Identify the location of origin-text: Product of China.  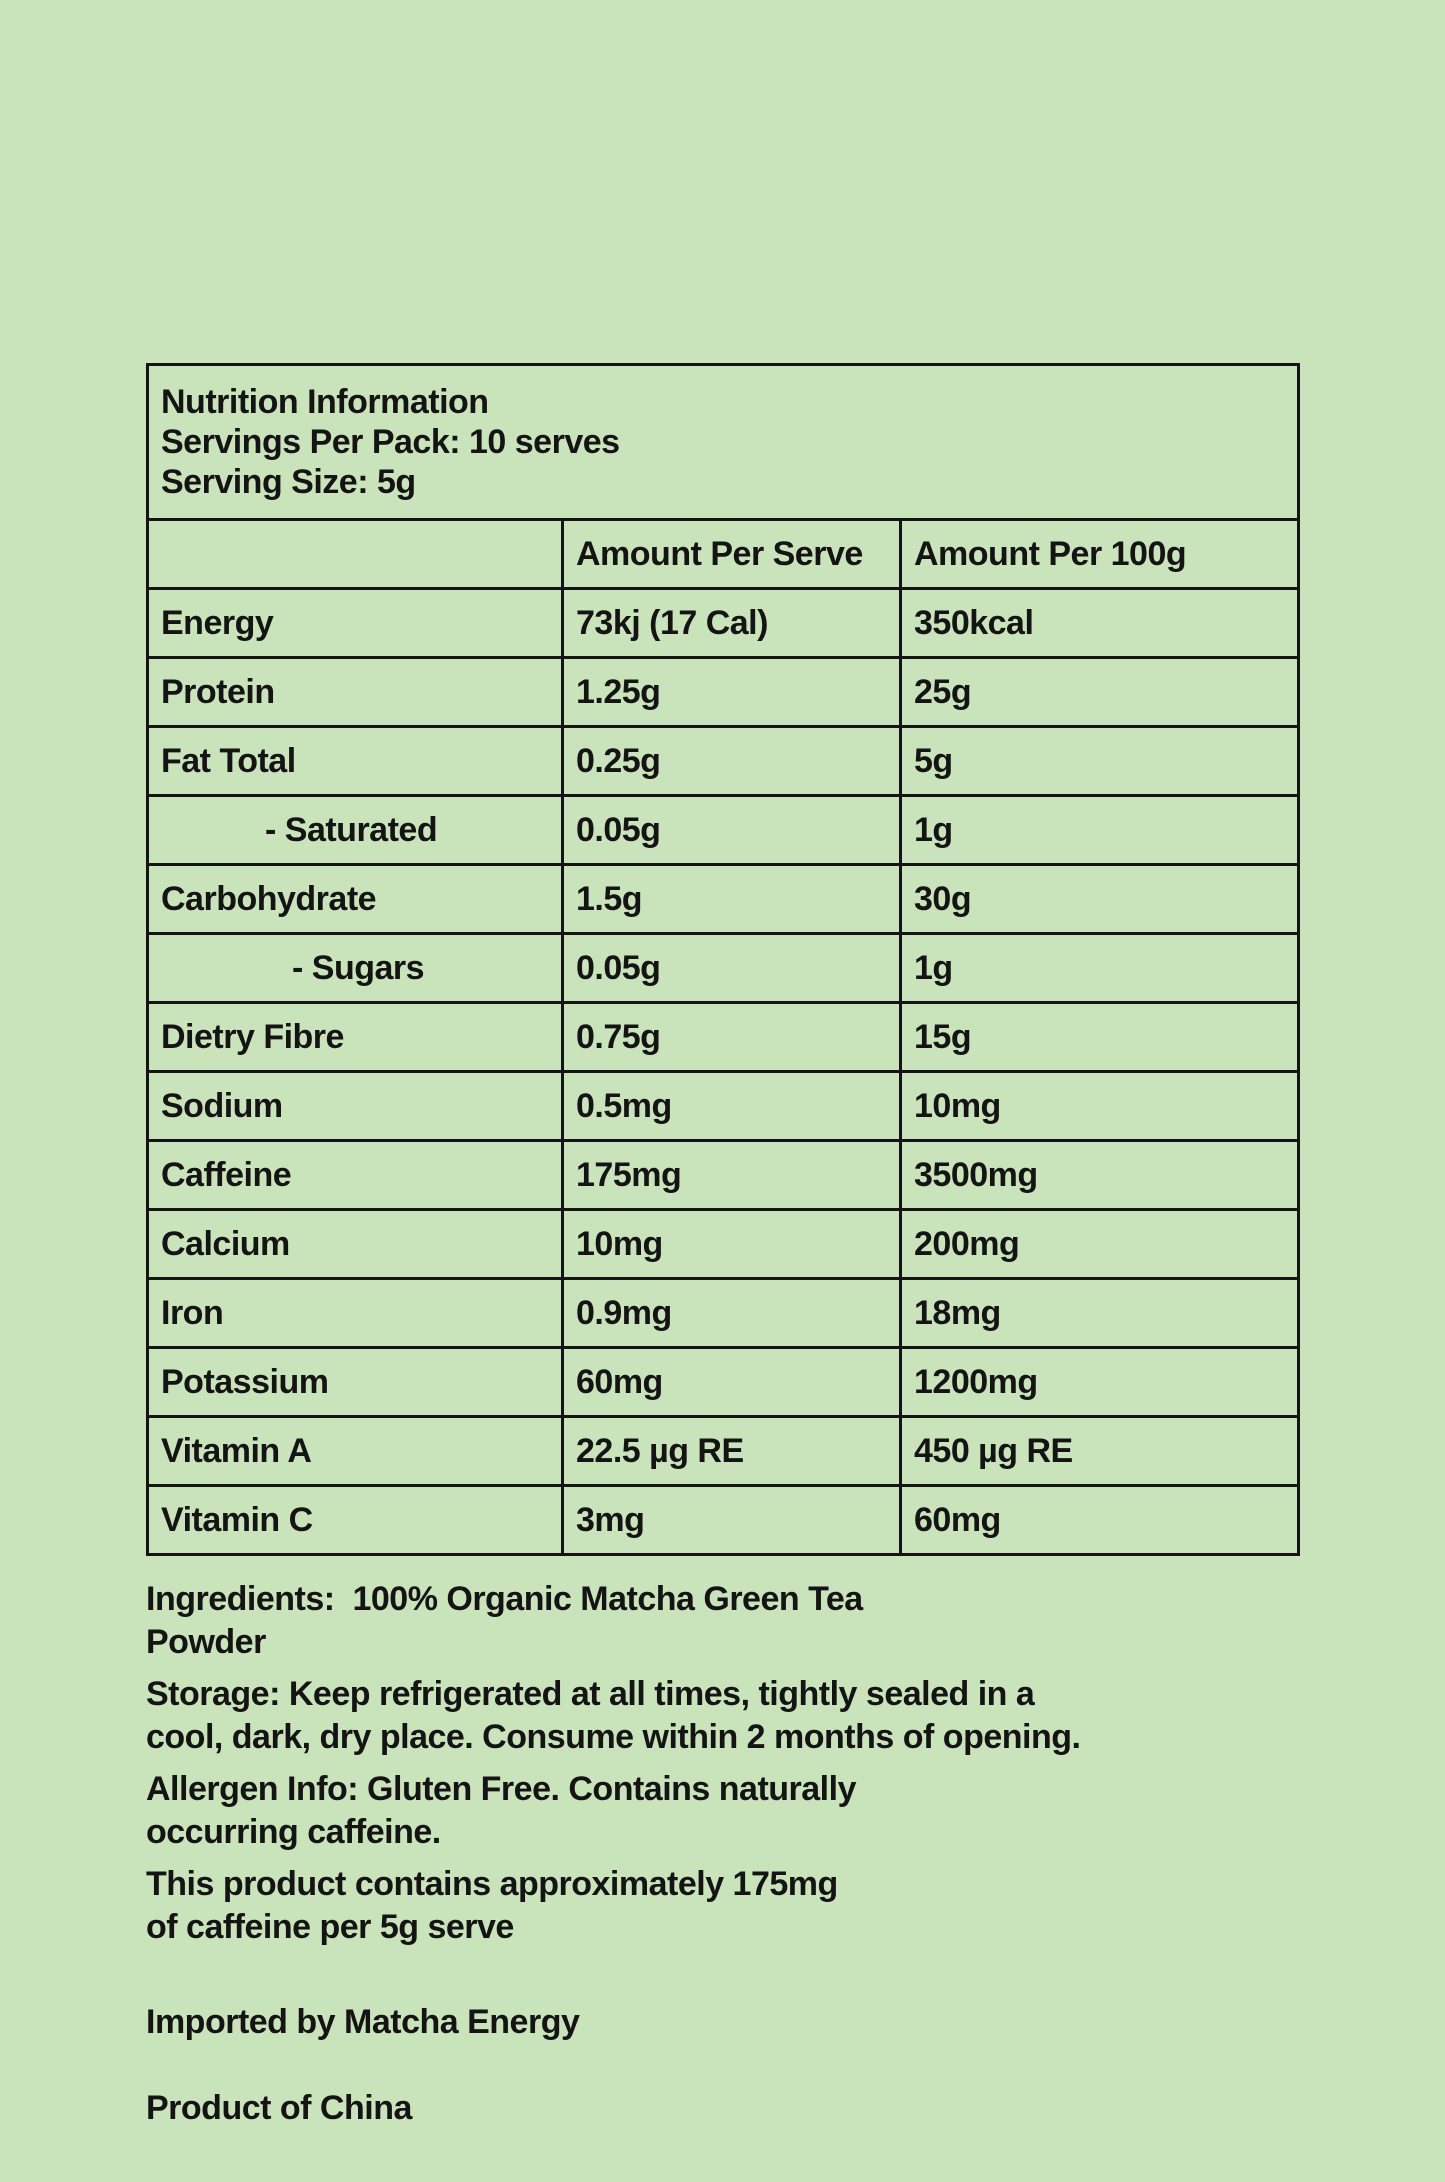
(279, 2108).